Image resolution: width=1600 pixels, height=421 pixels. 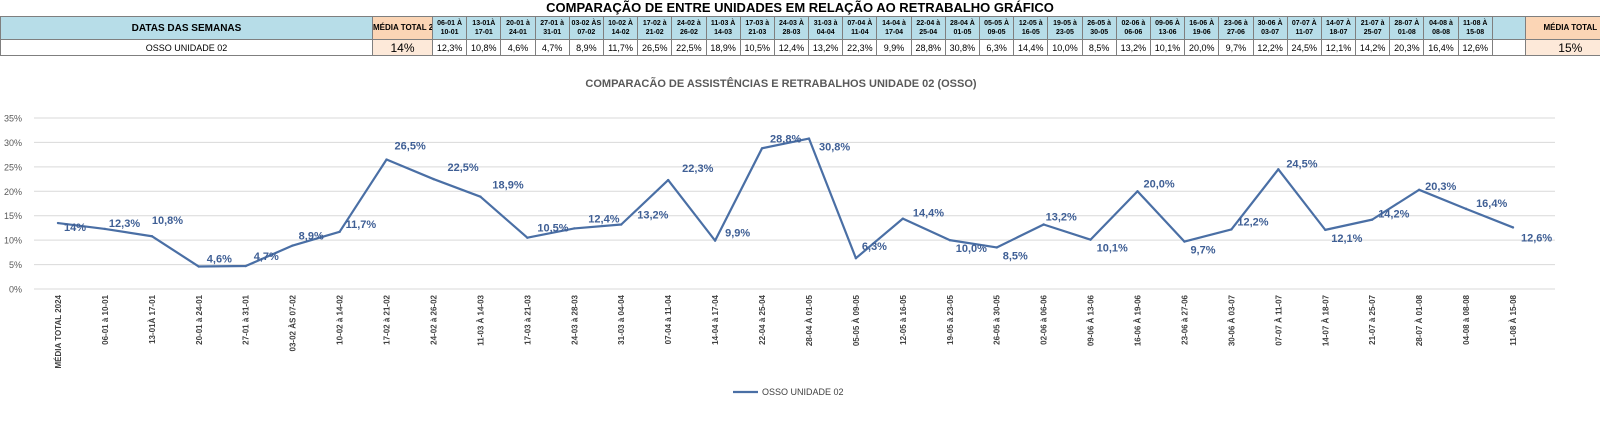 I want to click on row-week-value: 12,2%, so click(x=1270, y=47).